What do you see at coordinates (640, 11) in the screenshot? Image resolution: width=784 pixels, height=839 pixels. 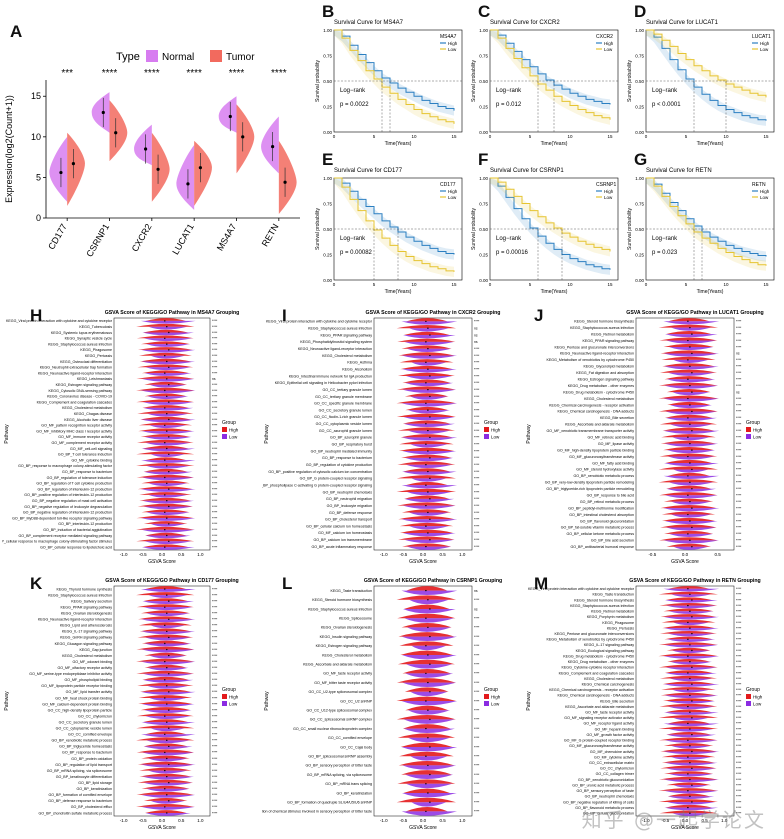 I see `panel-label-d: D` at bounding box center [640, 11].